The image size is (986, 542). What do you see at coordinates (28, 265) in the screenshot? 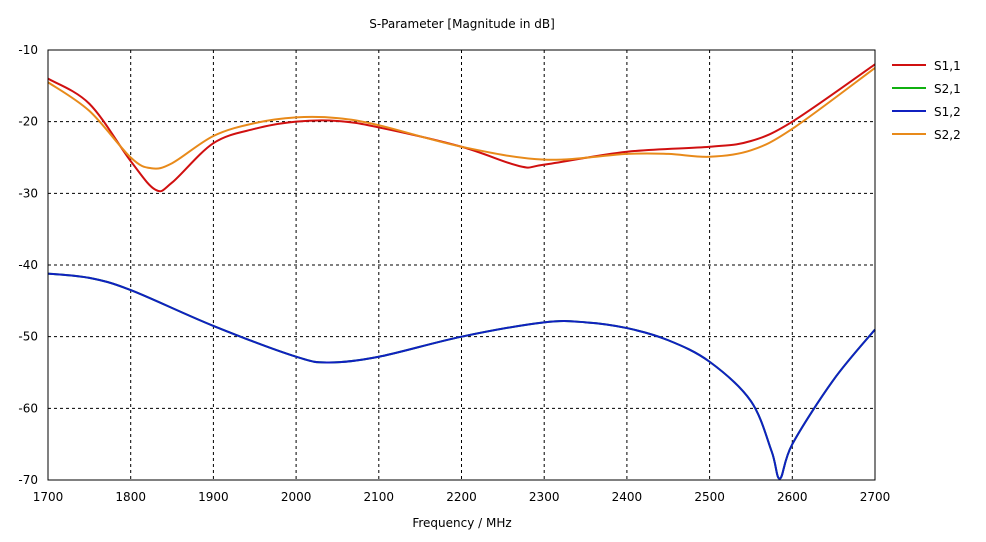
I see `y-tick-label: -40` at bounding box center [28, 265].